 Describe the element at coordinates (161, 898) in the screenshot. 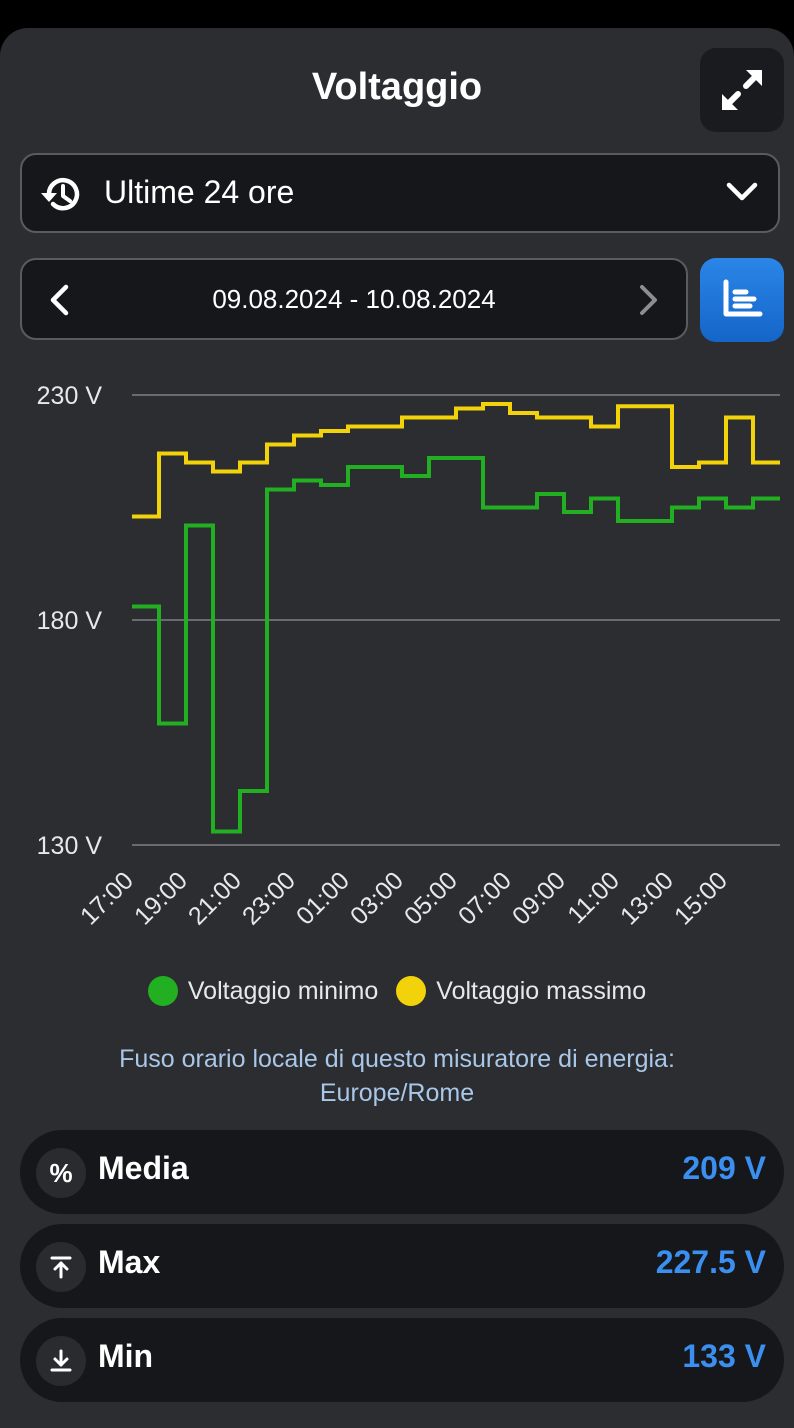

I see `x-tick-label: 19:00` at that location.